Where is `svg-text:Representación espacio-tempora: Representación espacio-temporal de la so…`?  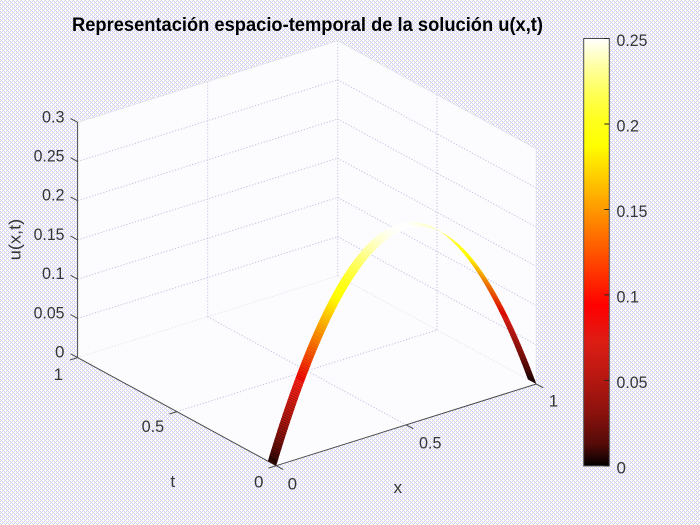 svg-text:Representación espacio-tempora: Representación espacio-temporal de la so… is located at coordinates (307, 25).